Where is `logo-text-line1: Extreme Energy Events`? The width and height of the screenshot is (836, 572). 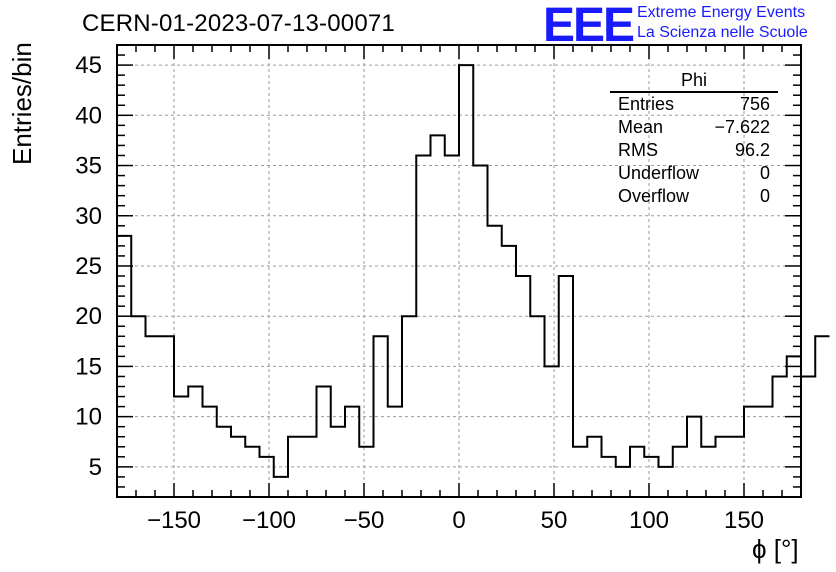
logo-text-line1: Extreme Energy Events is located at coordinates (721, 12).